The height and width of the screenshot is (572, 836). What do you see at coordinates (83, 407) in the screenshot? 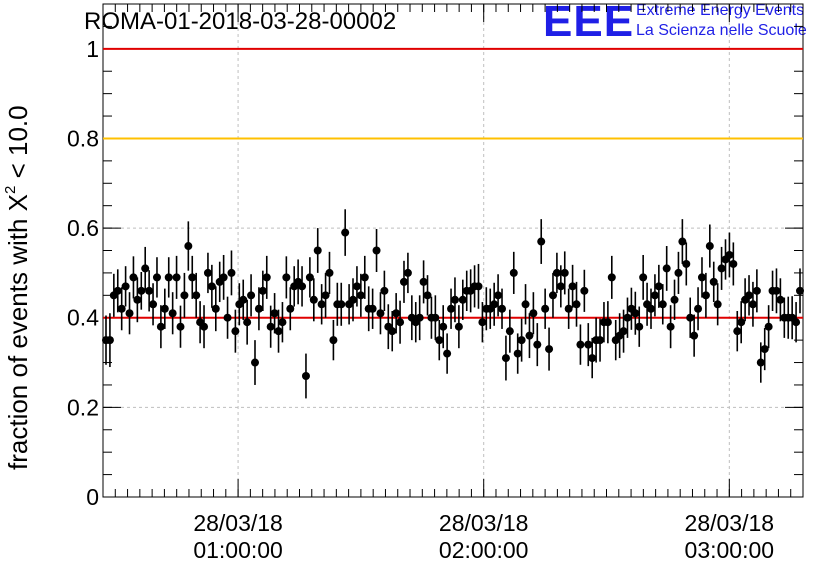
I see `y-tick-label: 0.2` at bounding box center [83, 407].